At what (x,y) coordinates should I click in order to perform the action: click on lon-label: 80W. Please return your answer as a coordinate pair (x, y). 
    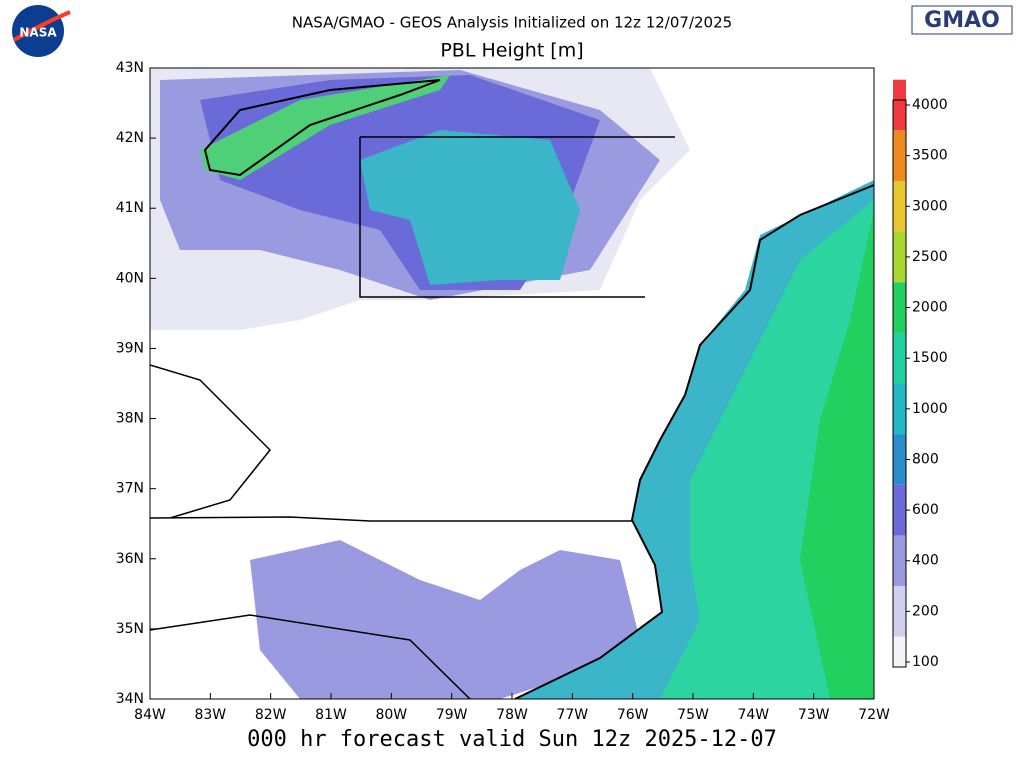
    Looking at the image, I should click on (391, 715).